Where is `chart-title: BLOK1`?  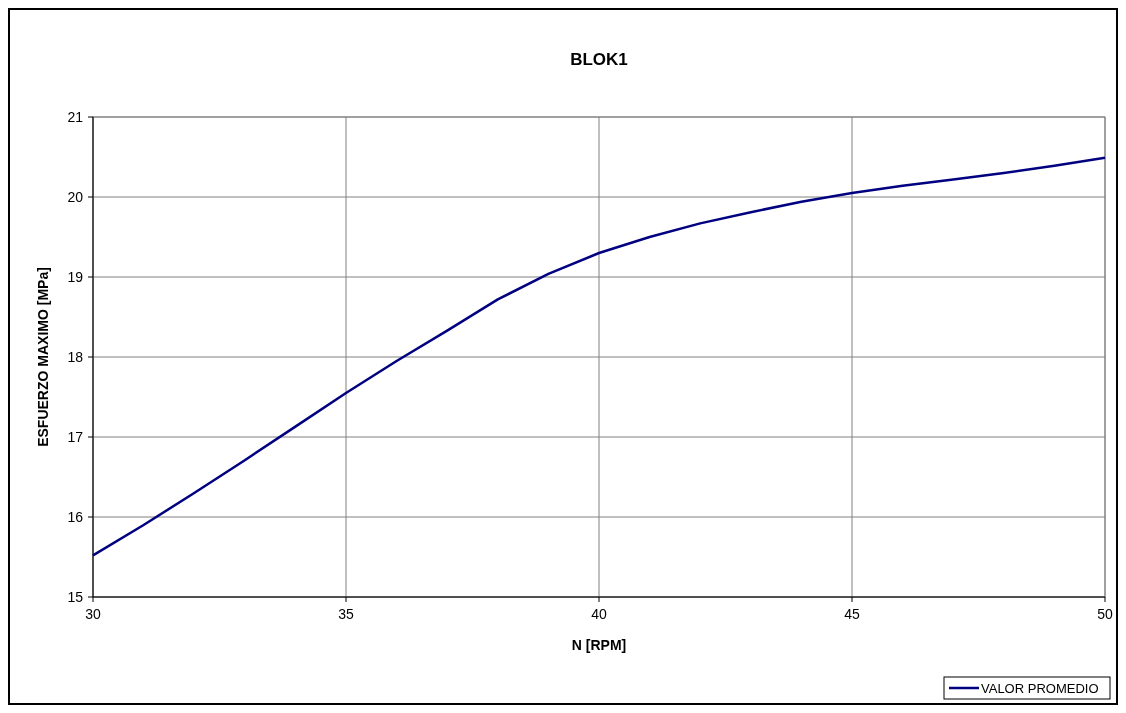
chart-title: BLOK1 is located at coordinates (599, 59).